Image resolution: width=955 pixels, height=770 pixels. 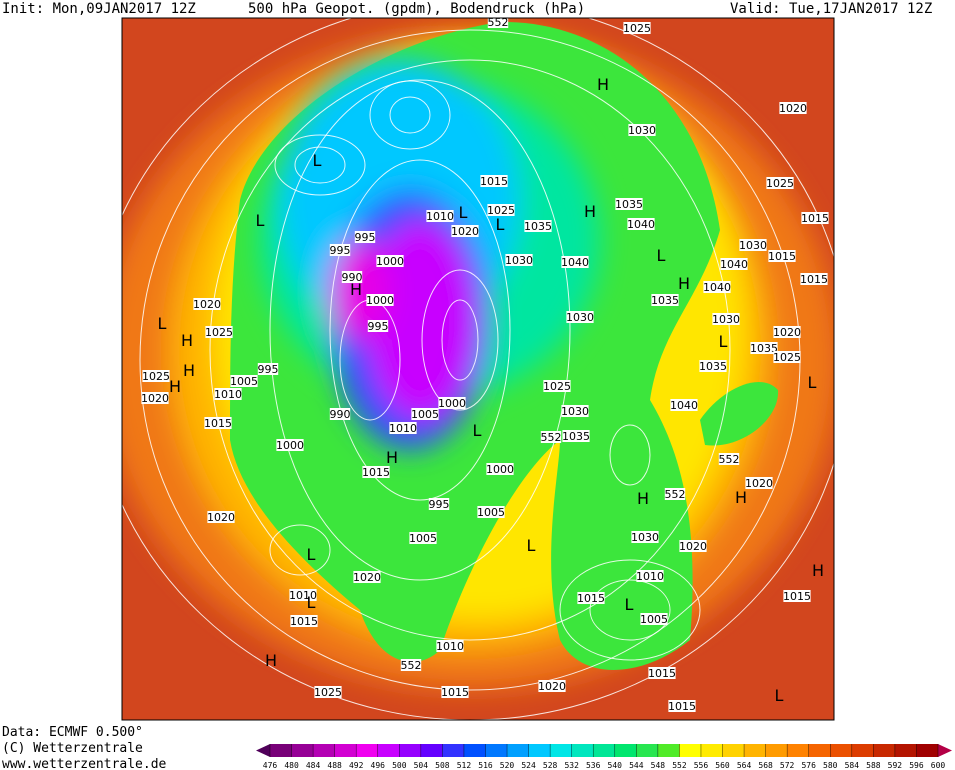 What do you see at coordinates (636, 765) in the screenshot?
I see `colorbar-label: 544` at bounding box center [636, 765].